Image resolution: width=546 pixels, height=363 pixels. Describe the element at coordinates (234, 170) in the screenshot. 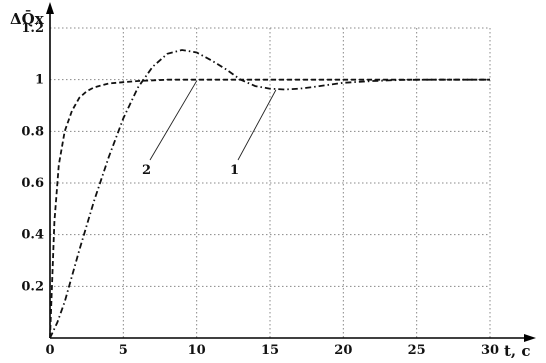

I see `annotation-label-1: 1` at that location.